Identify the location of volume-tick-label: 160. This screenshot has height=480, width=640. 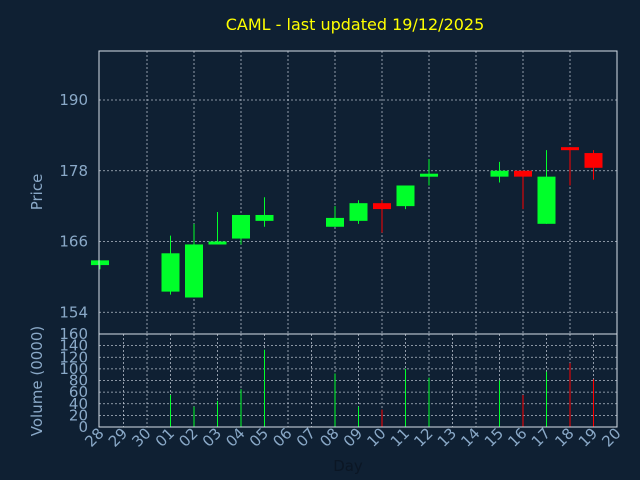
(73, 334).